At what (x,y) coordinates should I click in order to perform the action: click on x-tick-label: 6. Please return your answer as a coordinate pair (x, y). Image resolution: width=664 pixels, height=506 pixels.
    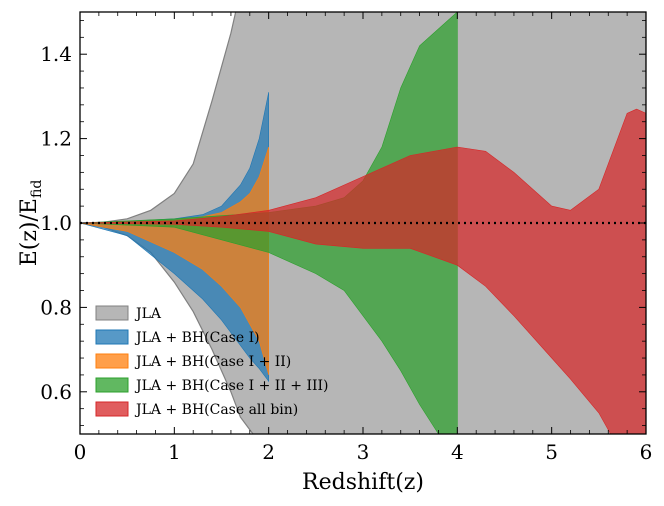
    Looking at the image, I should click on (646, 452).